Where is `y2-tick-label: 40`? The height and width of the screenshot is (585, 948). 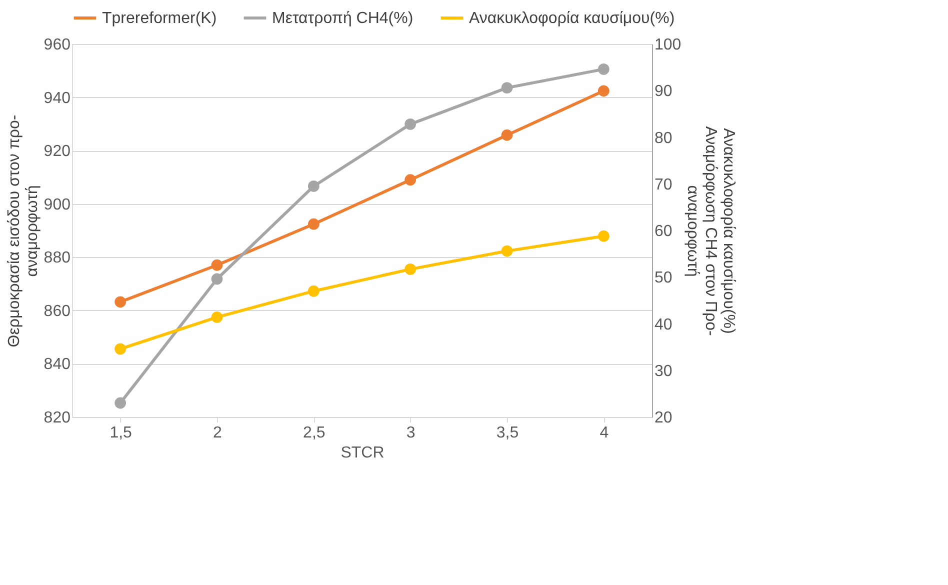
y2-tick-label: 40 is located at coordinates (663, 325).